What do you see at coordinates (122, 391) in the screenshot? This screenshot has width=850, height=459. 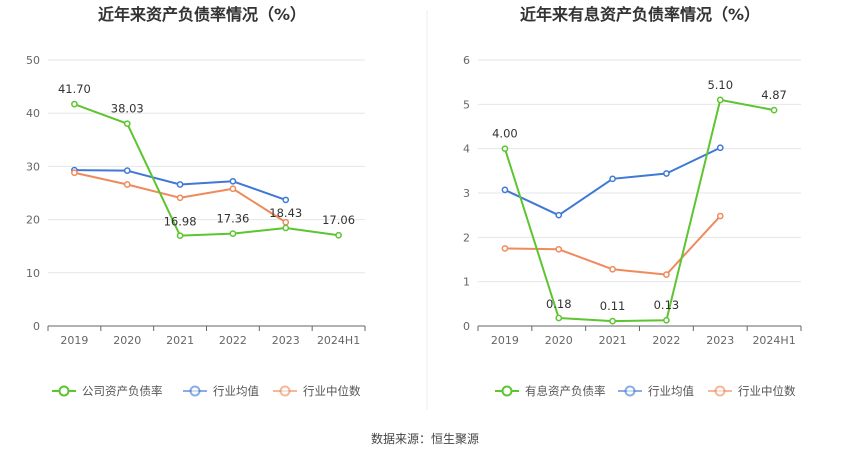 I see `legend-label: 公司资产负债率` at bounding box center [122, 391].